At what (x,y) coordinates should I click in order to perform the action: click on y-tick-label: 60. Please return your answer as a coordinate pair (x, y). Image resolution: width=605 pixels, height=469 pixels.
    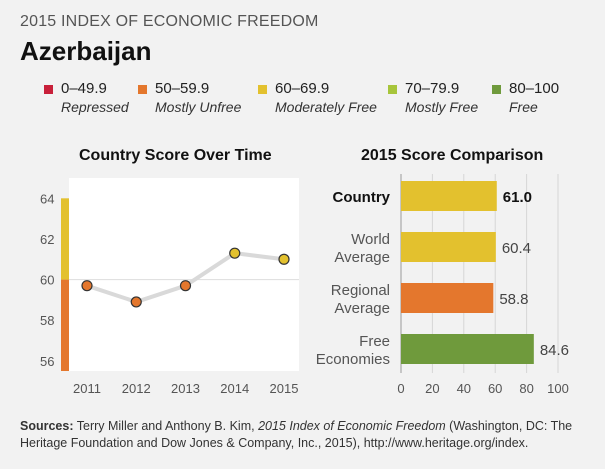
    Looking at the image, I should click on (47, 280).